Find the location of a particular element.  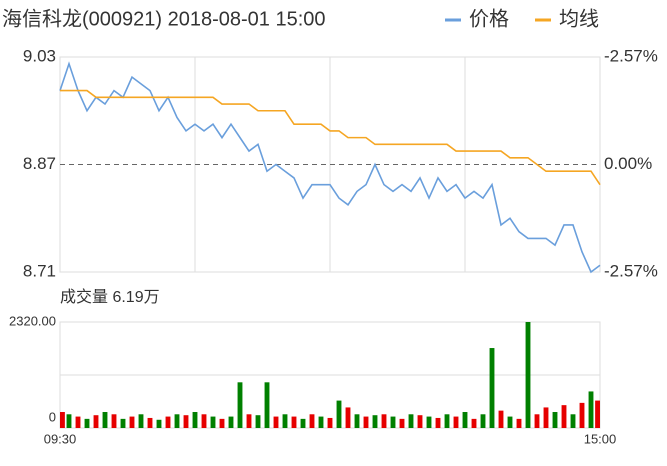

y-tick-label: 0 is located at coordinates (52, 416).